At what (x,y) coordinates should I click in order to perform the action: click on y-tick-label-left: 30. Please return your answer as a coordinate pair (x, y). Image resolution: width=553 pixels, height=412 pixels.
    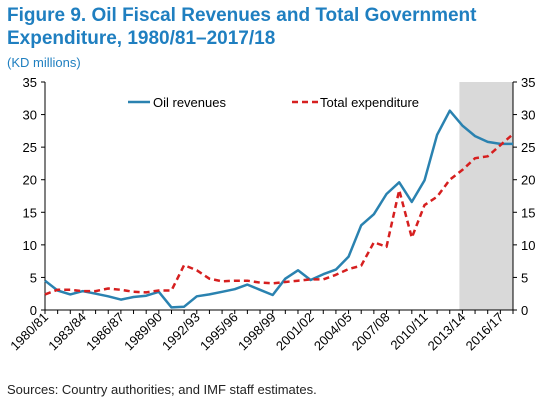
    Looking at the image, I should click on (30, 115).